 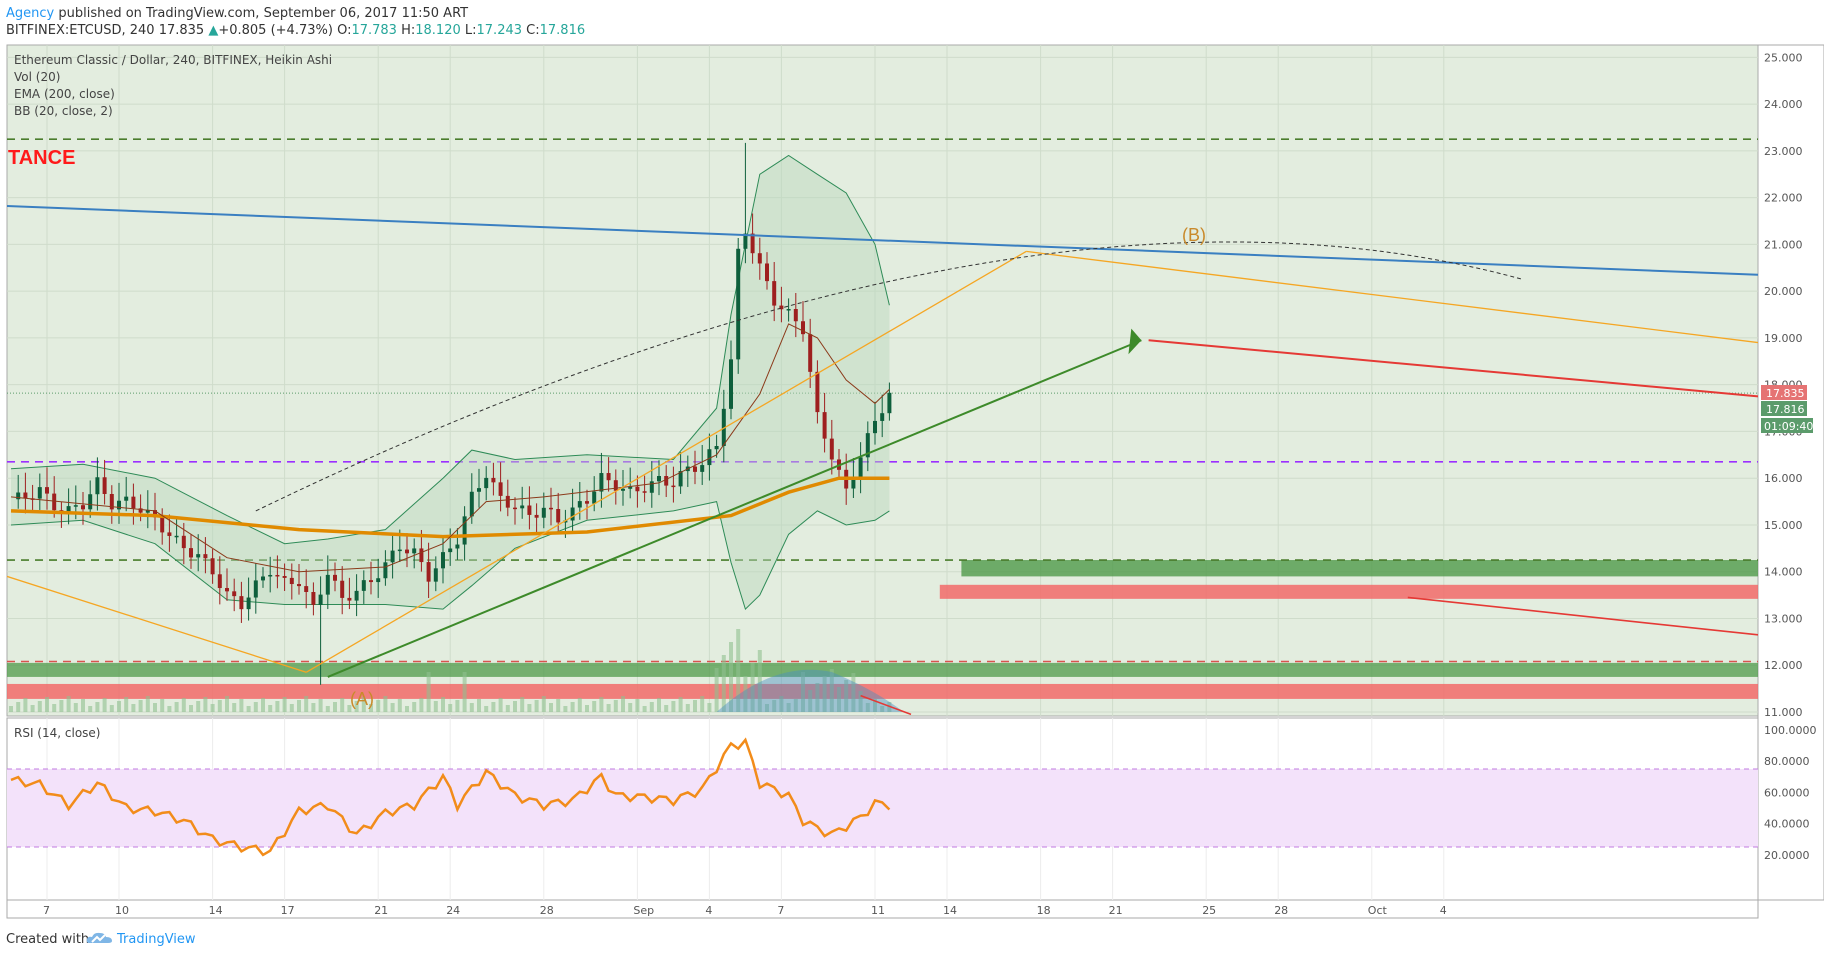 What do you see at coordinates (156, 939) in the screenshot?
I see `tradingview-brand-link: TradingView` at bounding box center [156, 939].